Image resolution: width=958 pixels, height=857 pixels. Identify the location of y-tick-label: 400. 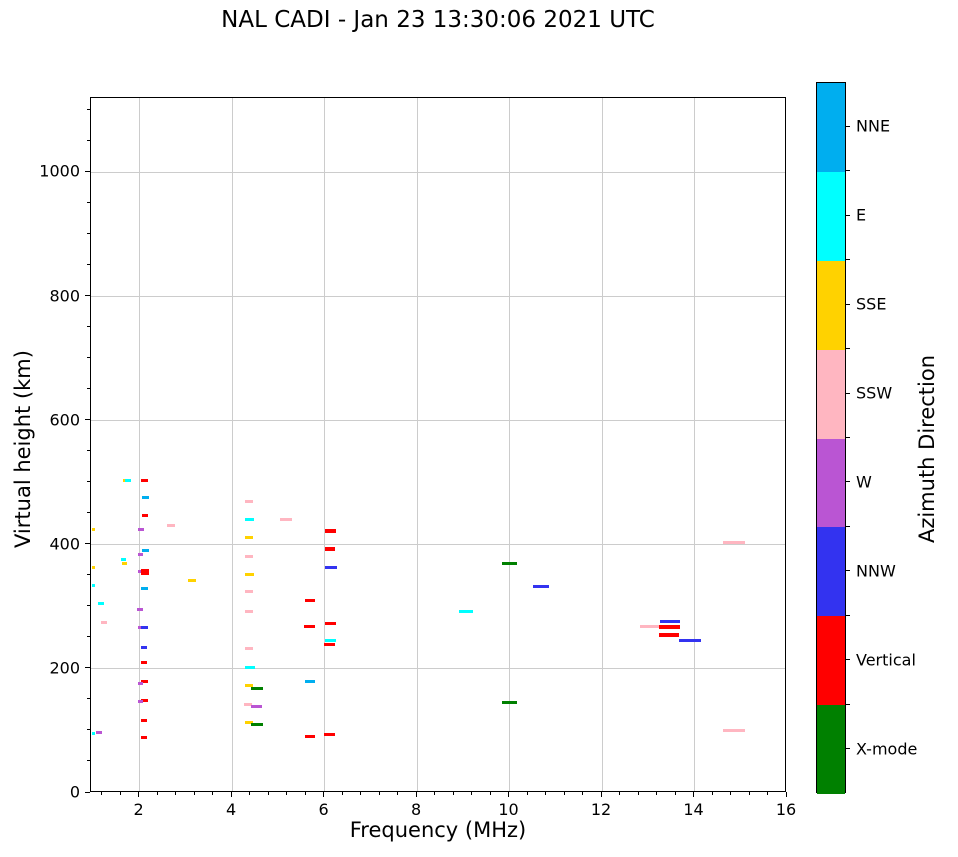
(64, 544).